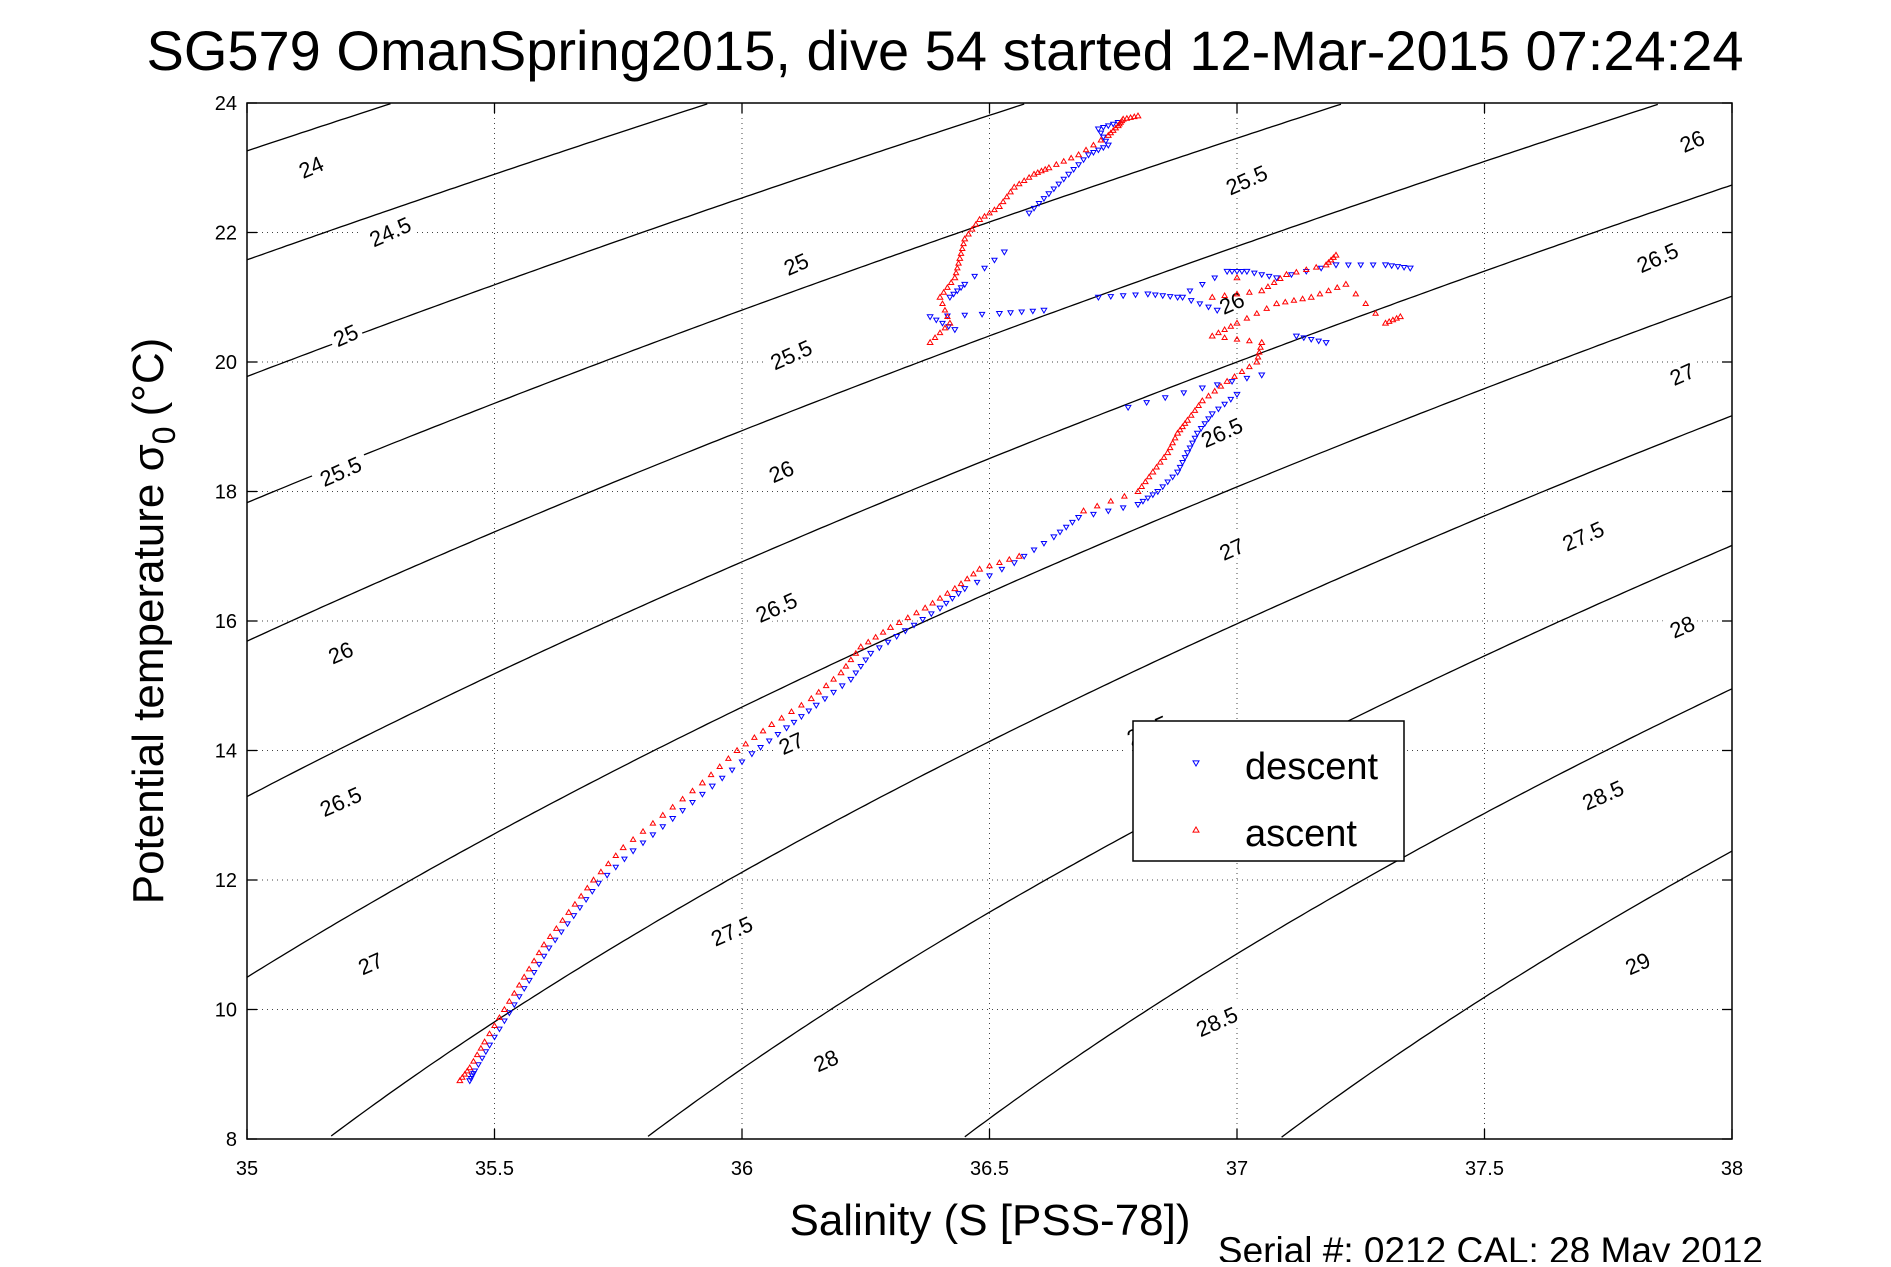 The width and height of the screenshot is (1891, 1267). Describe the element at coordinates (494, 1169) in the screenshot. I see `x-tick-label-1: 35.5` at that location.